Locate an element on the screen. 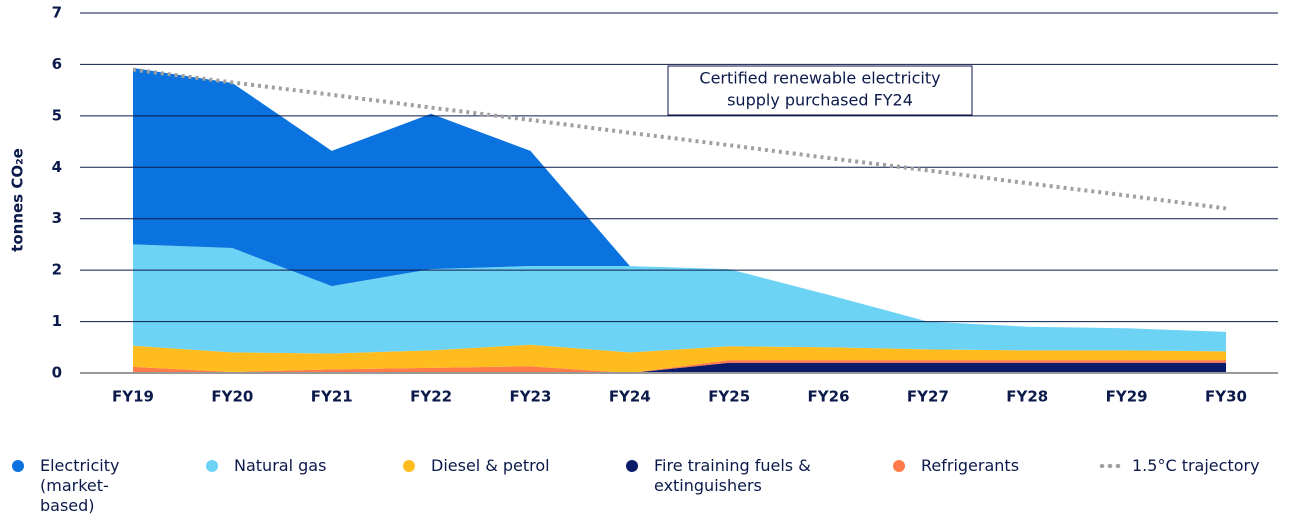  y-axis-label: tonnes CO₂e is located at coordinates (18, 200).